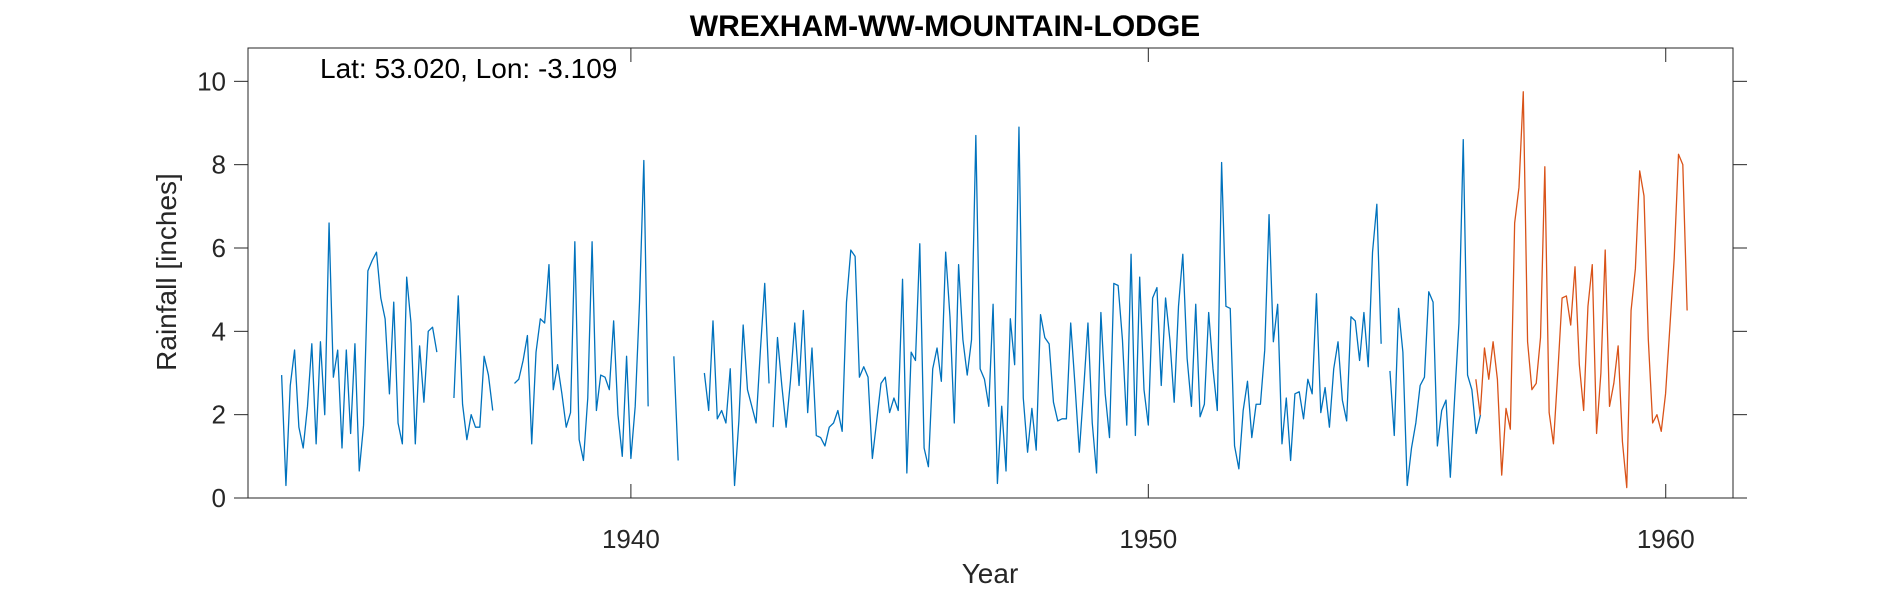  I want to click on y-tick-label: 4, so click(219, 331).